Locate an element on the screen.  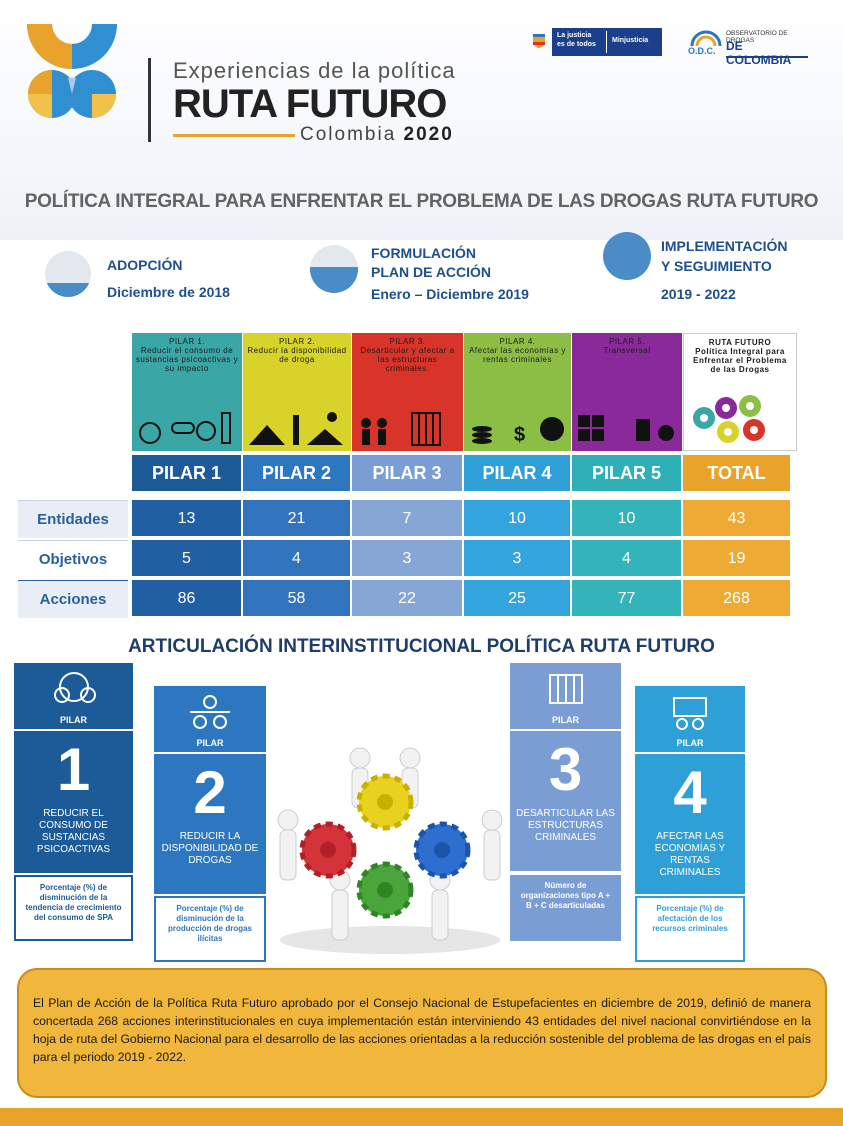
table-row-label: Entidades is located at coordinates (73, 519).